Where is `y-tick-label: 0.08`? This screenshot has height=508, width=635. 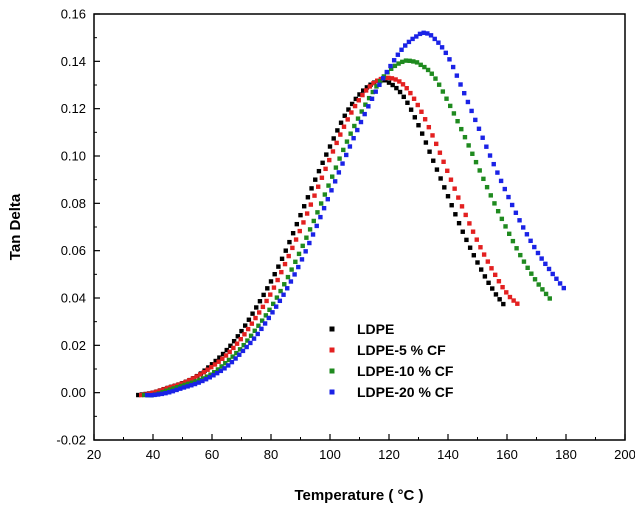 y-tick-label: 0.08 is located at coordinates (73, 203).